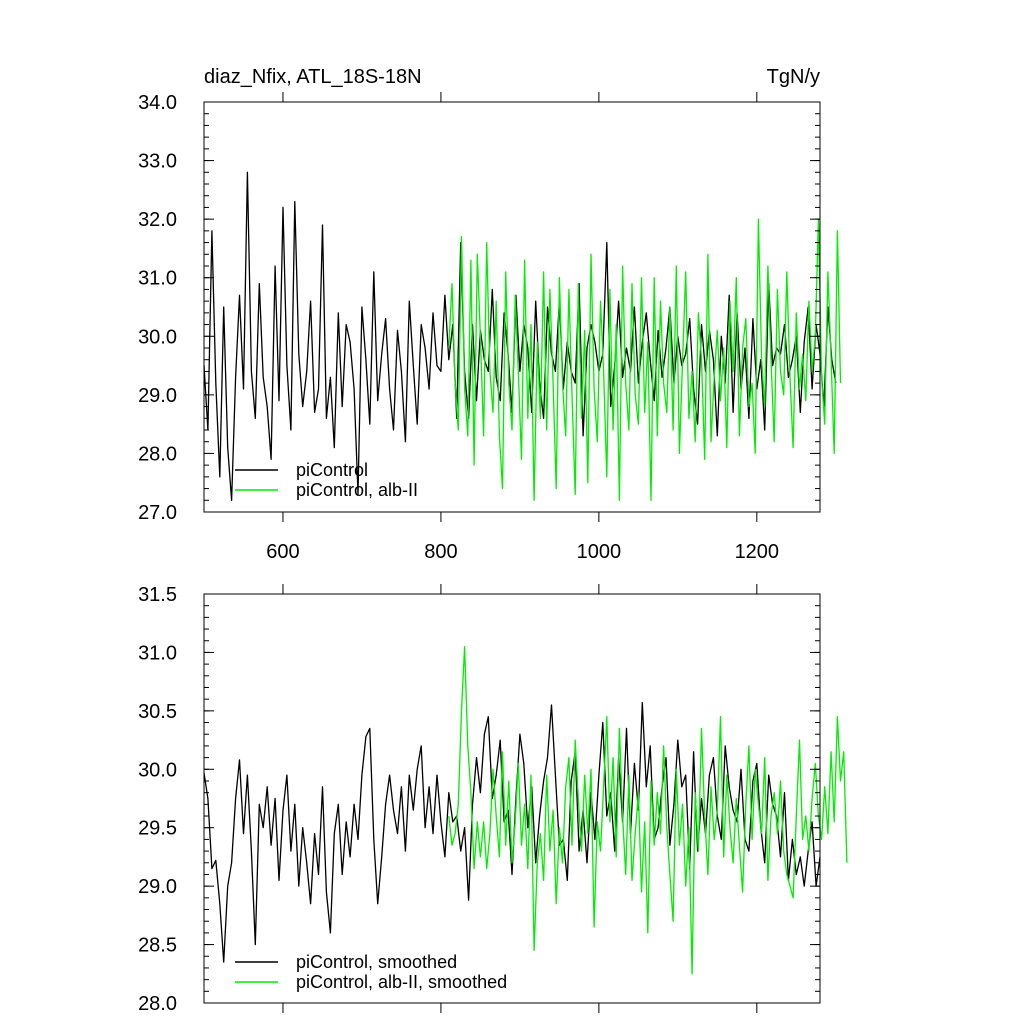 This screenshot has width=1024, height=1024. I want to click on y-tick-label: 33.0, so click(157, 162).